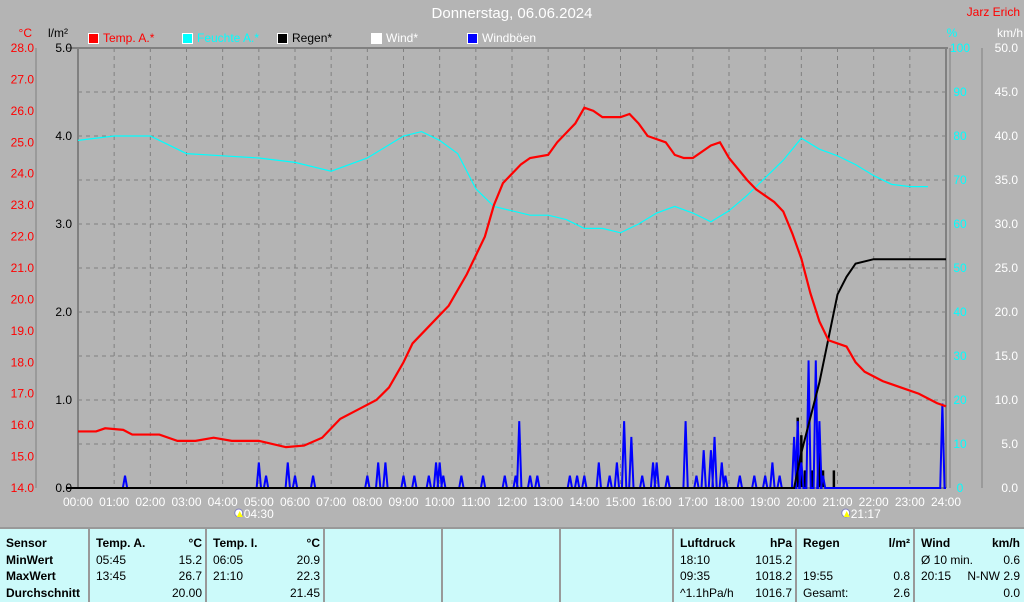 This screenshot has height=602, width=1024. What do you see at coordinates (23, 425) in the screenshot?
I see `temp-tick-label: 16.0` at bounding box center [23, 425].